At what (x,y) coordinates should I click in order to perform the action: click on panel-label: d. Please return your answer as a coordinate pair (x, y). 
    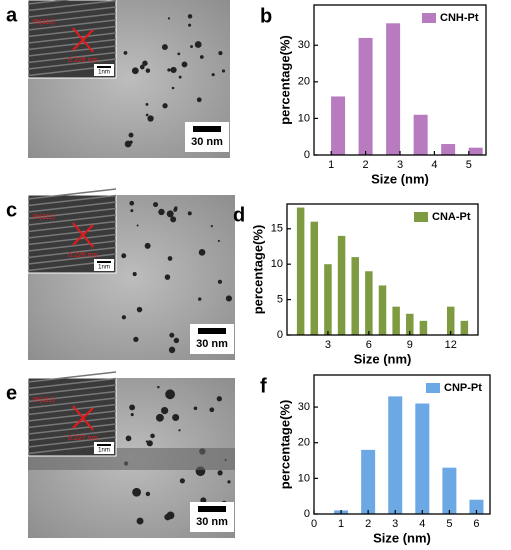
    Looking at the image, I should click on (239, 215).